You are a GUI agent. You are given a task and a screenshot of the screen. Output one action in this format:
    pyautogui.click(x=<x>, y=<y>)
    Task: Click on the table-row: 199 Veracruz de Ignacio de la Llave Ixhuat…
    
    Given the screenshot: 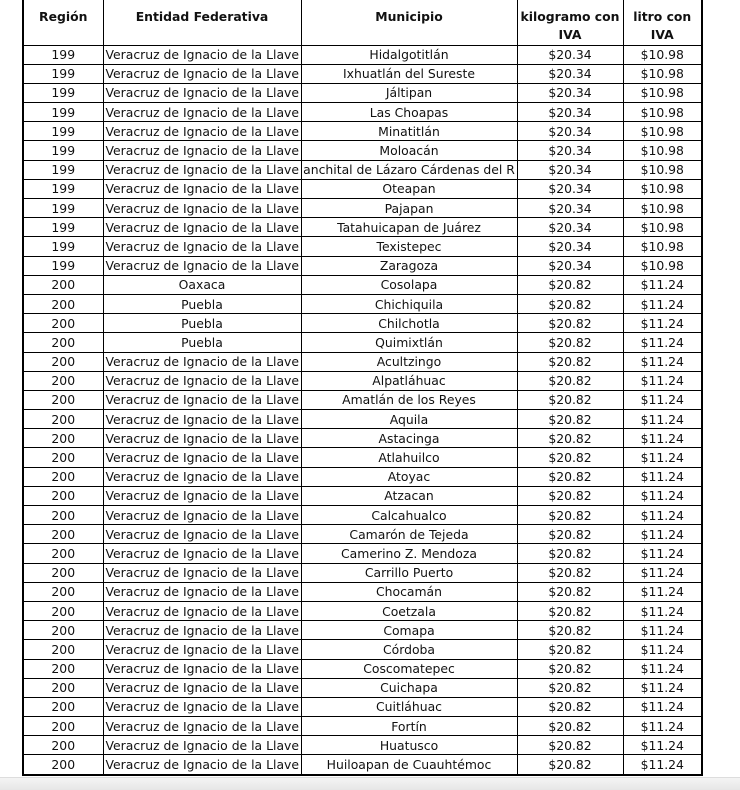 What is the action you would take?
    pyautogui.click(x=362, y=73)
    